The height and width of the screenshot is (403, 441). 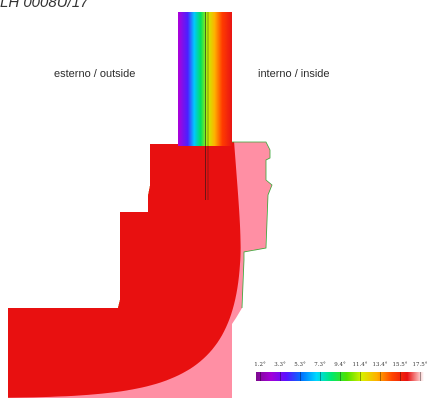 I want to click on temperature-scale: 1.2° 3.3° 5.3° 7.3° 9.4° 11.4° 13.4° 15.5° 17.5°, so click(x=346, y=377).